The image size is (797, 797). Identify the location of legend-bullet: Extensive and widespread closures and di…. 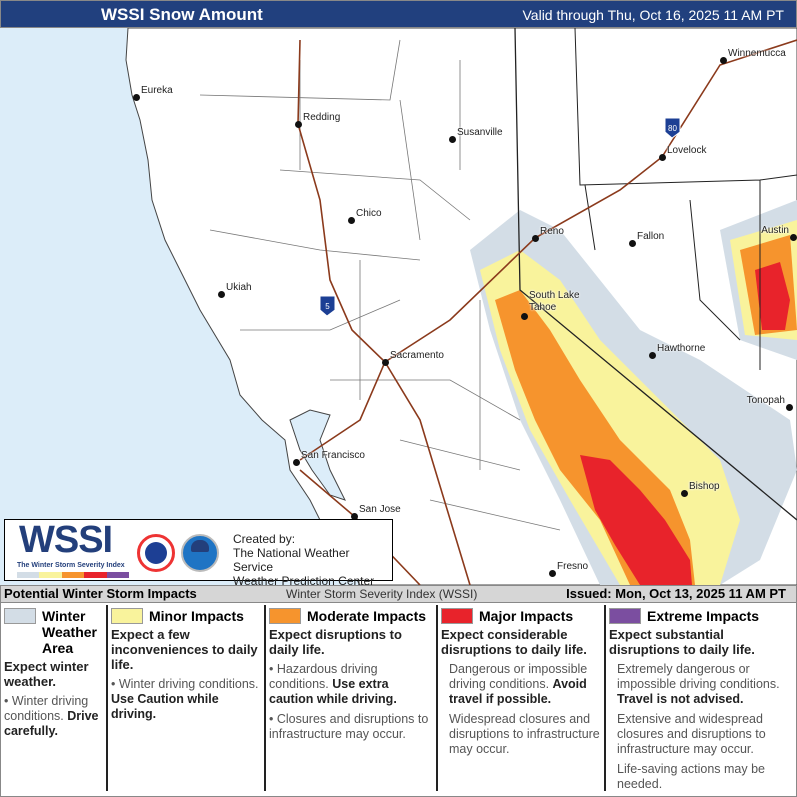
(691, 734).